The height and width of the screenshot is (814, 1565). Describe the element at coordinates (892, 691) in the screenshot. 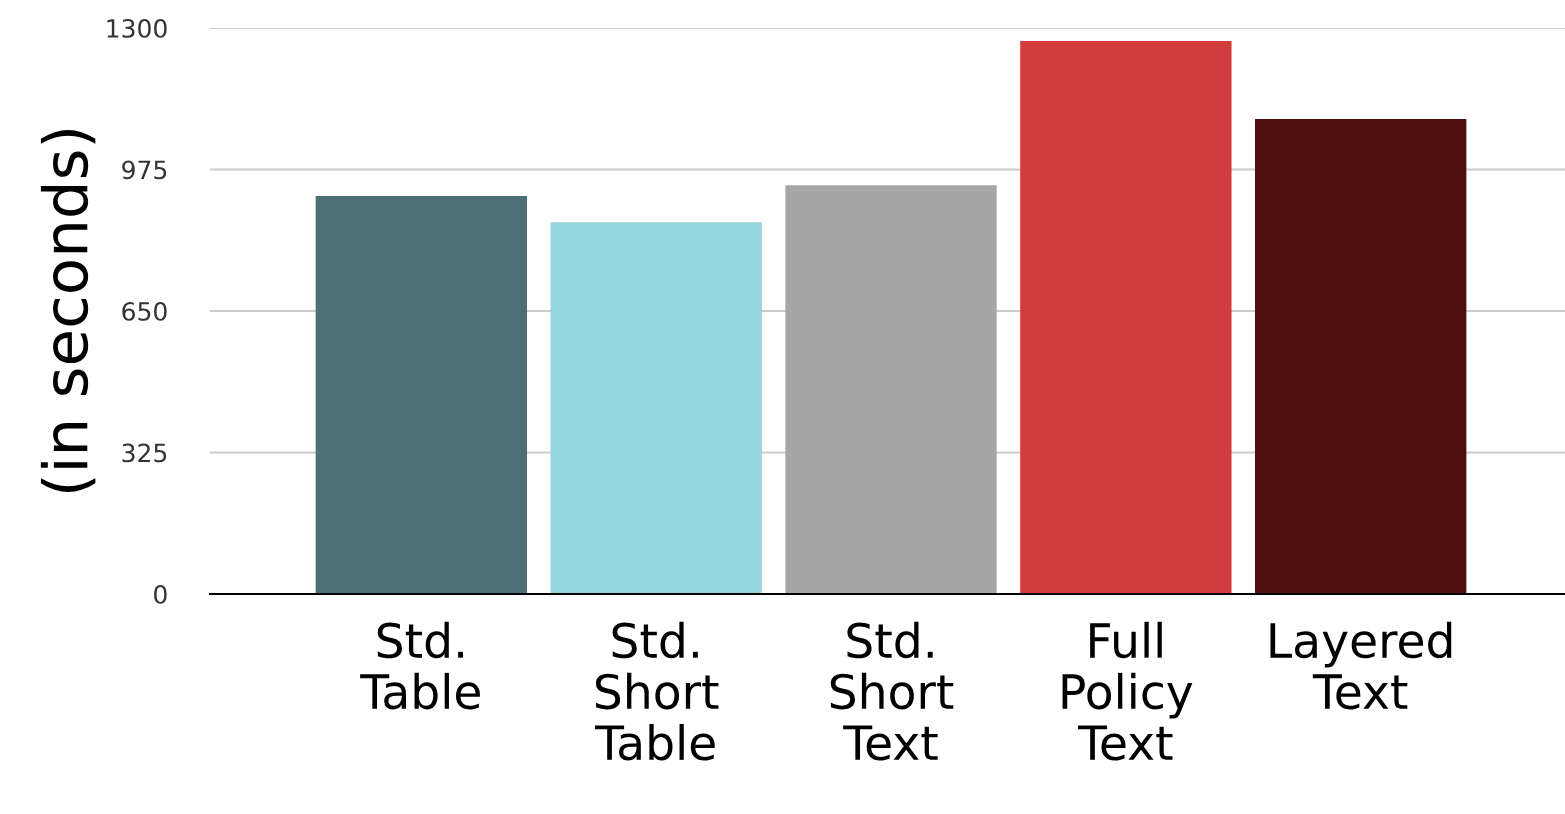

I see `x-tick-label: Std. Short Text` at that location.